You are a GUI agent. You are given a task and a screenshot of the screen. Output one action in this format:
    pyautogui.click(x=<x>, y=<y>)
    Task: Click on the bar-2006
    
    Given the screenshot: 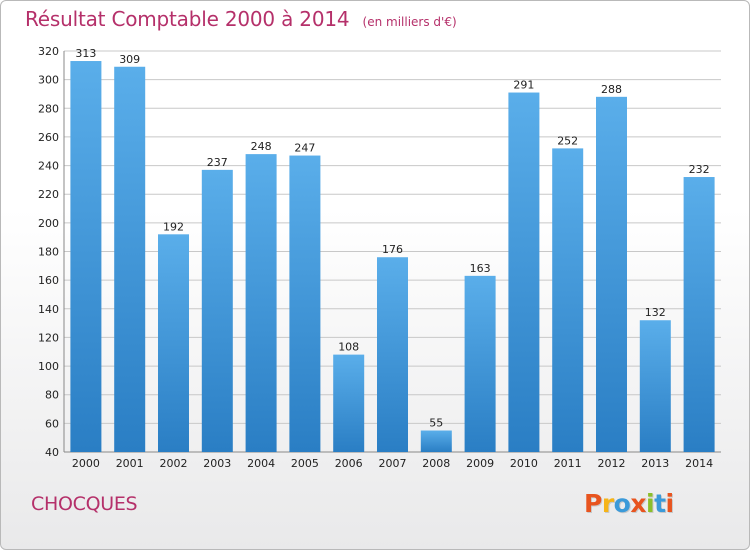 What is the action you would take?
    pyautogui.click(x=349, y=403)
    